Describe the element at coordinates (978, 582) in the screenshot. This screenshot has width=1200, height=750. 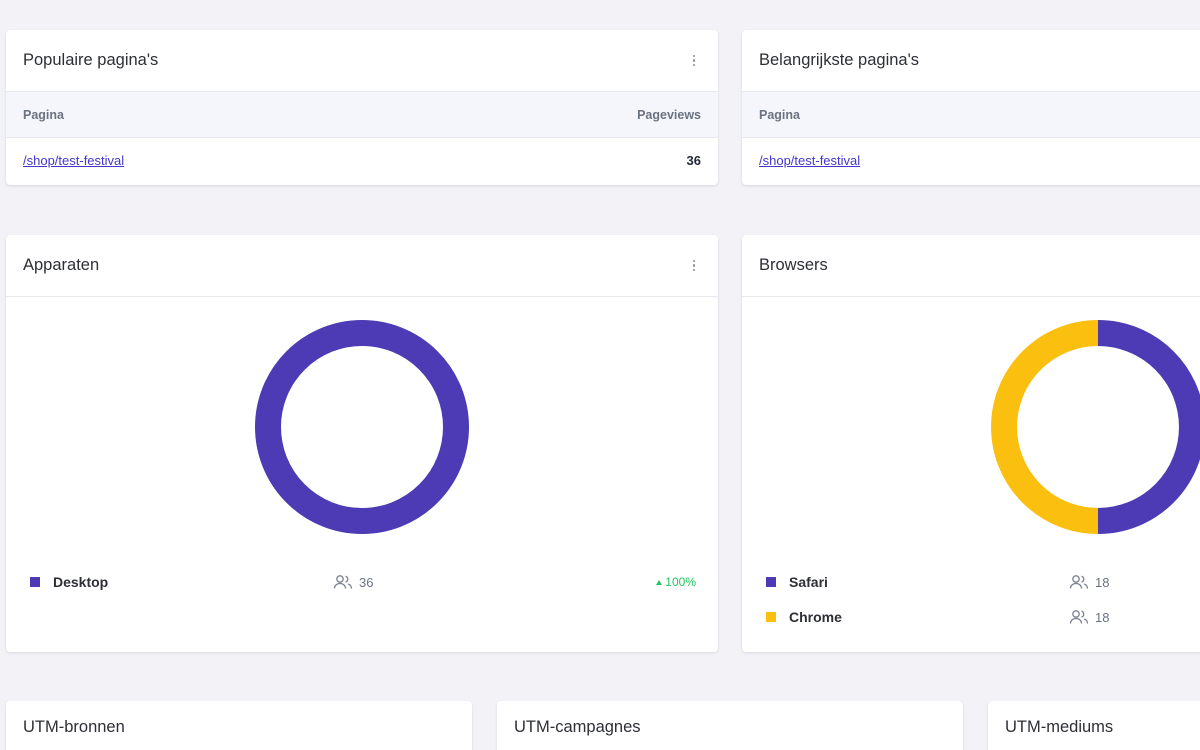
I see `legend-item-safari: Safari 18` at that location.